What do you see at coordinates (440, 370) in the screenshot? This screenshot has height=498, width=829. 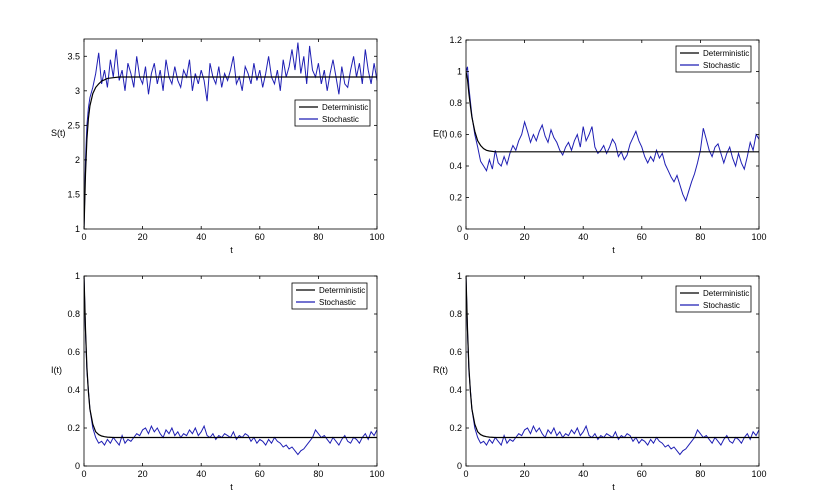 I see `y-axis-label: R(t)` at bounding box center [440, 370].